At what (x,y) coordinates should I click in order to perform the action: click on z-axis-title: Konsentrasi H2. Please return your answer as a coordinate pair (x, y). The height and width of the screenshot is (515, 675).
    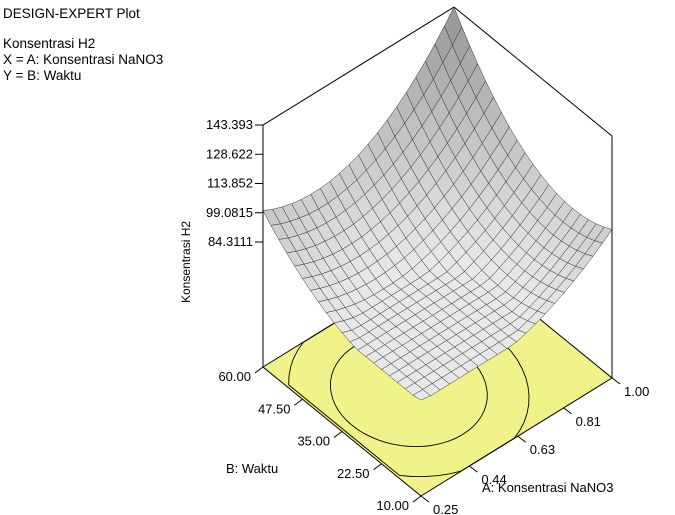
    Looking at the image, I should click on (186, 262).